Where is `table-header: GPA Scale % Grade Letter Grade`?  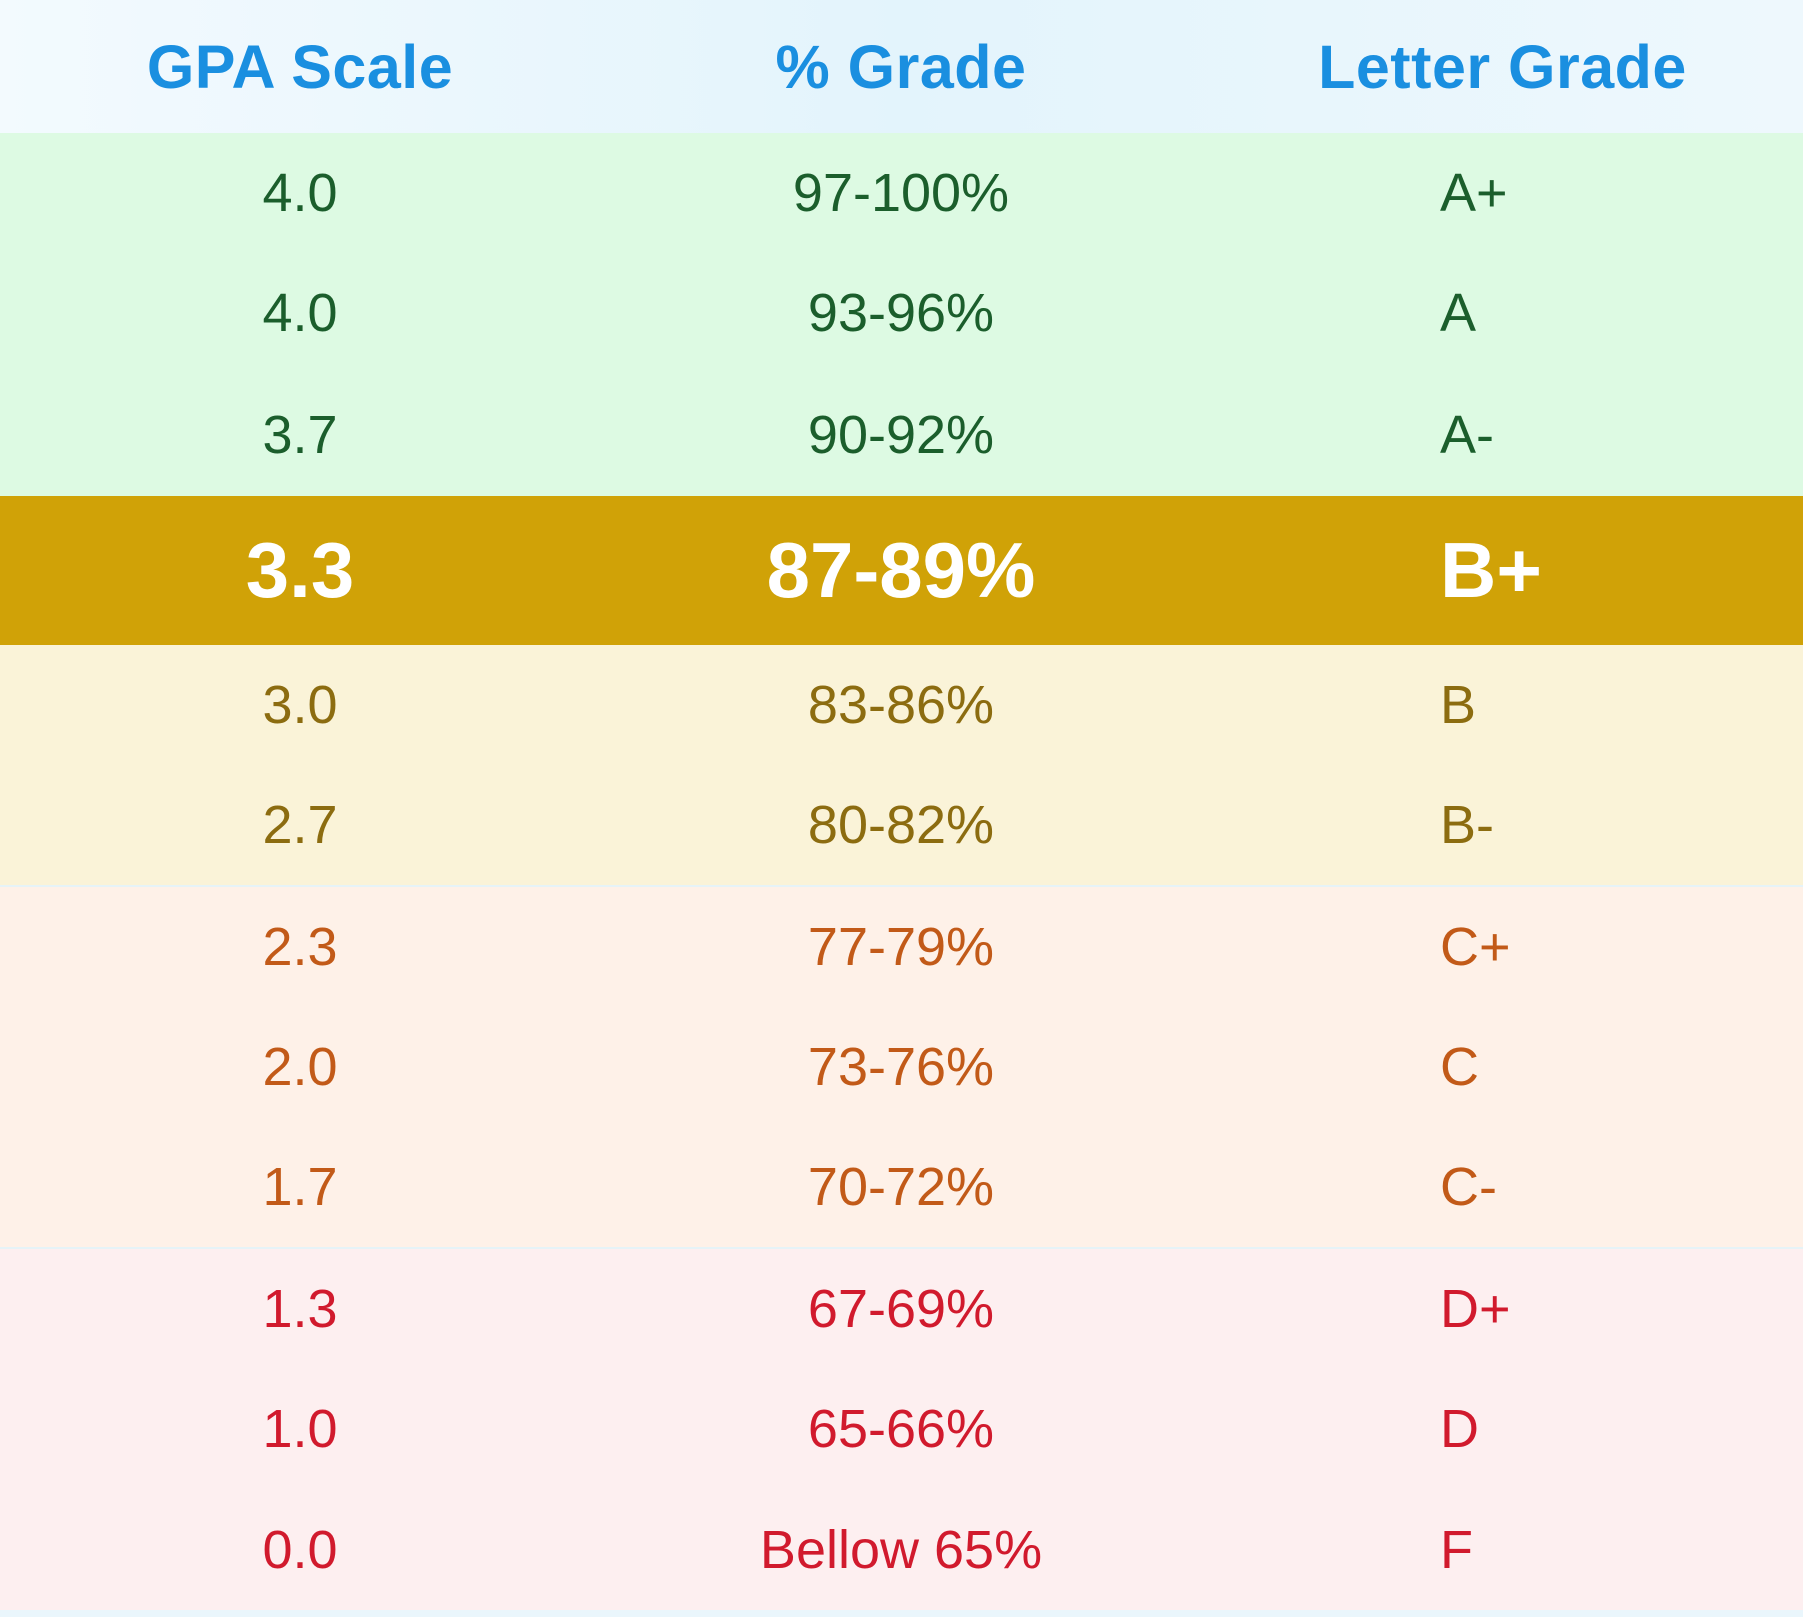
table-header: GPA Scale % Grade Letter Grade is located at coordinates (901, 66).